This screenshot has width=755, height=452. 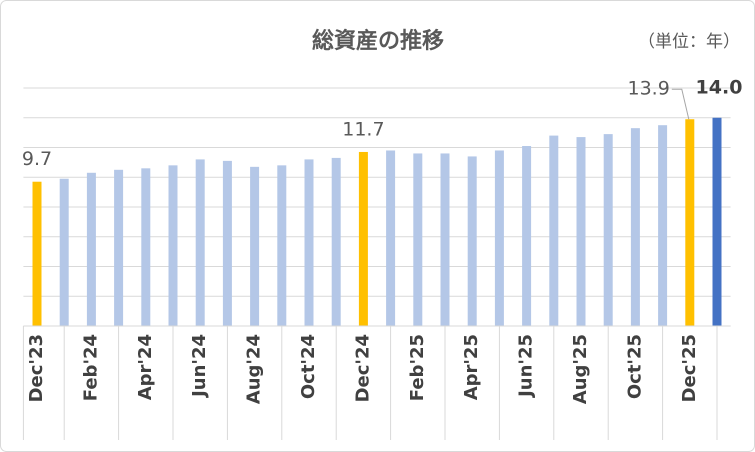 I want to click on data-label: 14.0, so click(x=719, y=87).